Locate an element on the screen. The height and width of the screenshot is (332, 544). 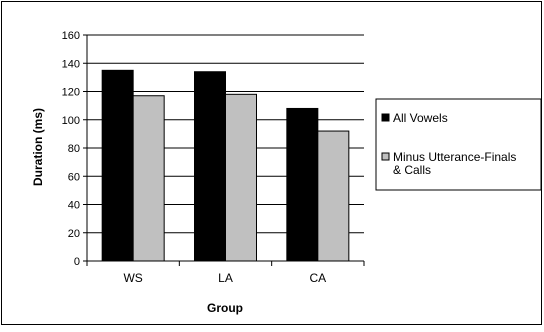
x-tick-labels: WS LA CA is located at coordinates (224, 278).